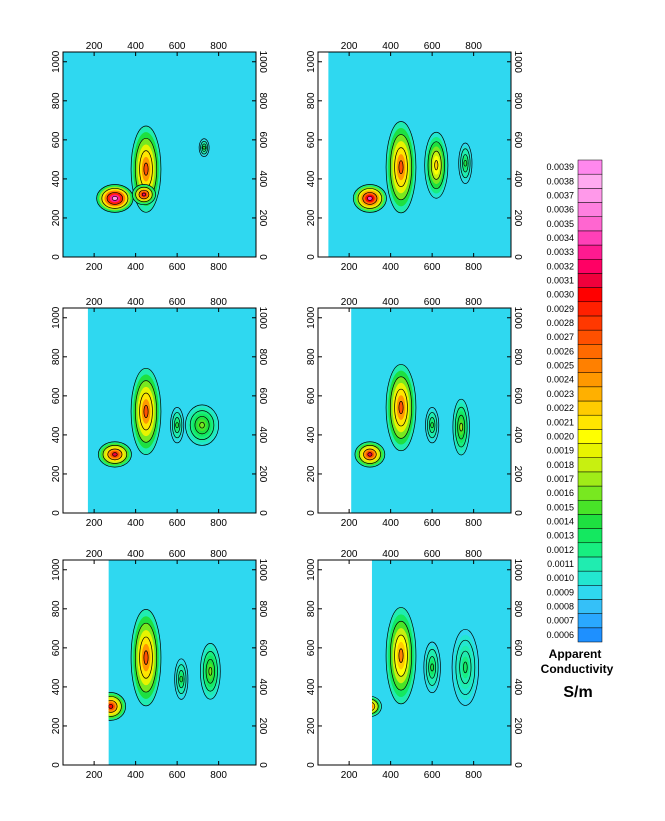 The image size is (665, 821). What do you see at coordinates (560, 323) in the screenshot?
I see `colorbar-tick-label: 0.0028` at bounding box center [560, 323].